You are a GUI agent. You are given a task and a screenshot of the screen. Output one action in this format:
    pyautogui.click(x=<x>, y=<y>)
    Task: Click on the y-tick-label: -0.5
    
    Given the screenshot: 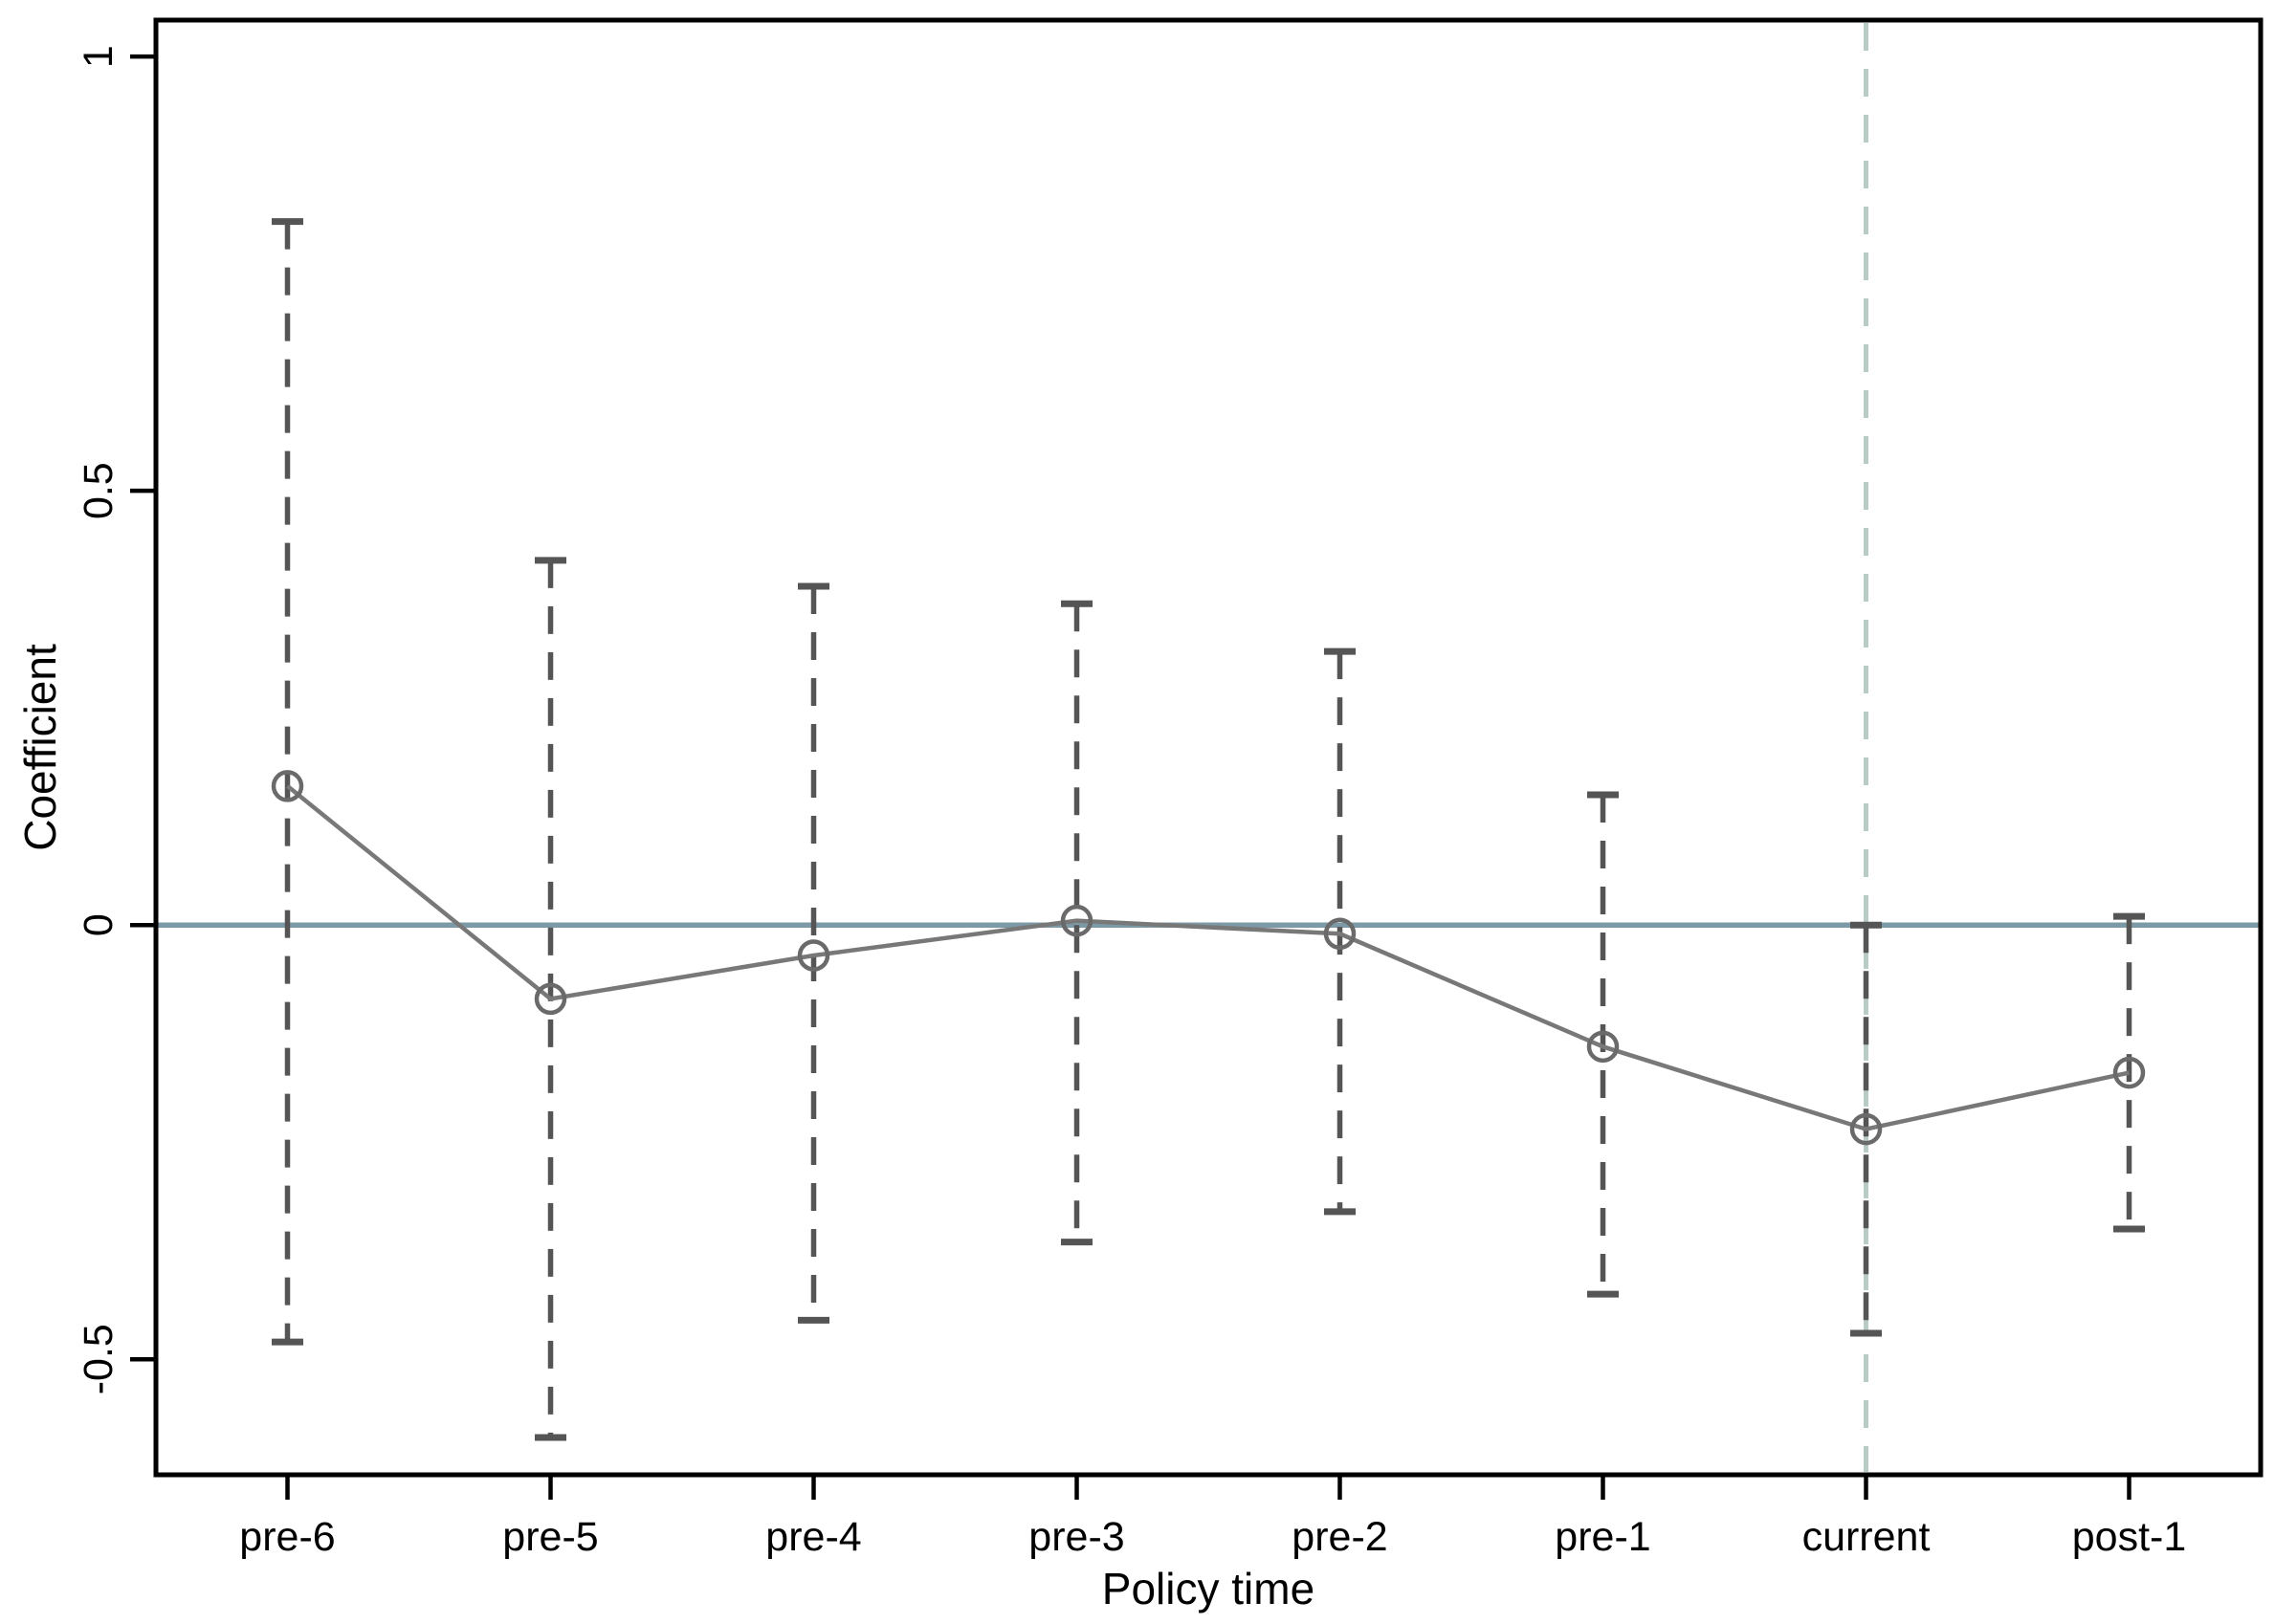 What is the action you would take?
    pyautogui.click(x=98, y=1359)
    